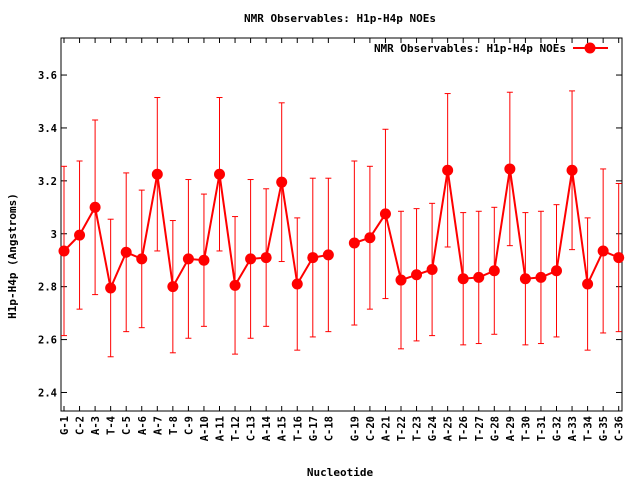  What do you see at coordinates (495, 428) in the screenshot?
I see `x-tick-label: G-28` at bounding box center [495, 428].